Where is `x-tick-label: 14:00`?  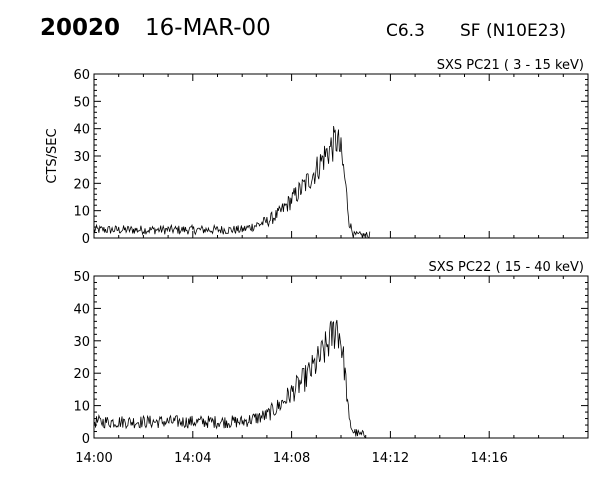
x-tick-label: 14:00 is located at coordinates (93, 458).